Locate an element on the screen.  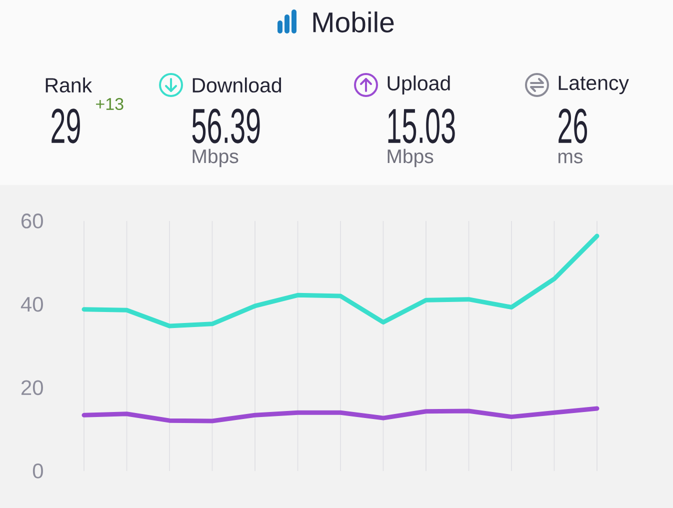
text: Latency is located at coordinates (593, 85).